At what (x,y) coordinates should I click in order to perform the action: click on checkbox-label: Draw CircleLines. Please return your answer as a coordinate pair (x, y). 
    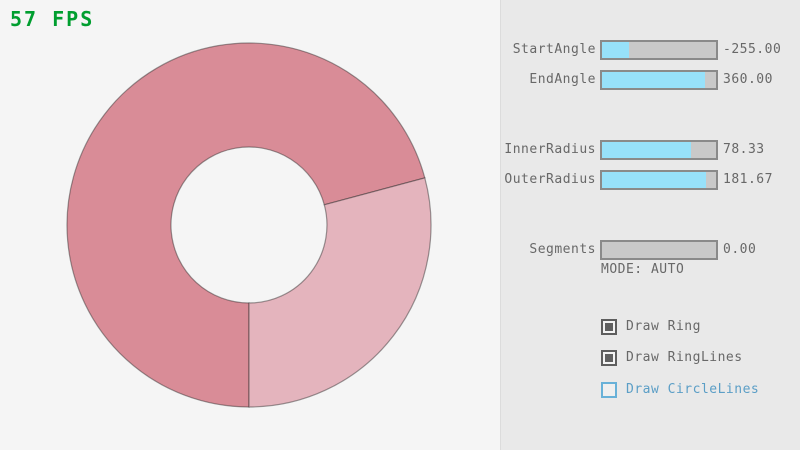
    Looking at the image, I should click on (693, 389).